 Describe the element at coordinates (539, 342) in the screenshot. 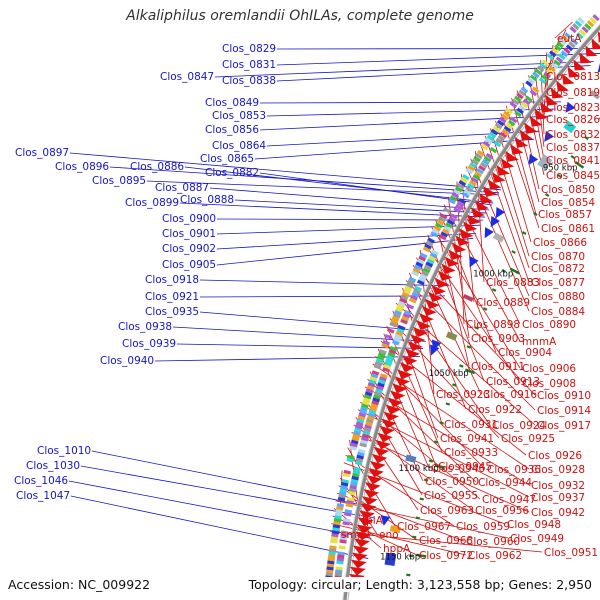

I see `gene-label-right: mnmA` at that location.